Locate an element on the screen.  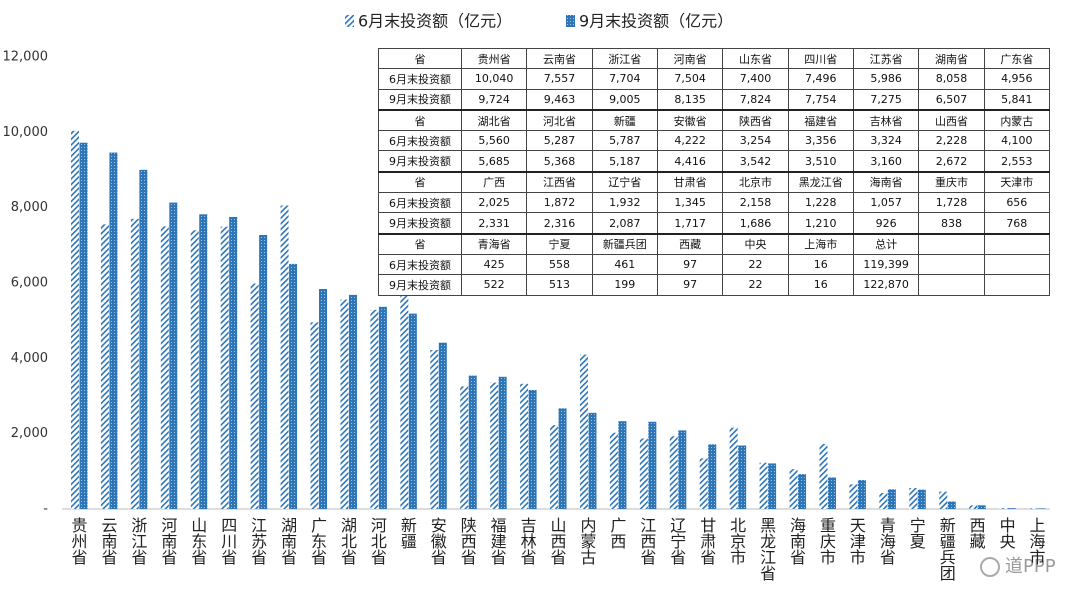
table-cell: 贵州省 is located at coordinates (494, 58).